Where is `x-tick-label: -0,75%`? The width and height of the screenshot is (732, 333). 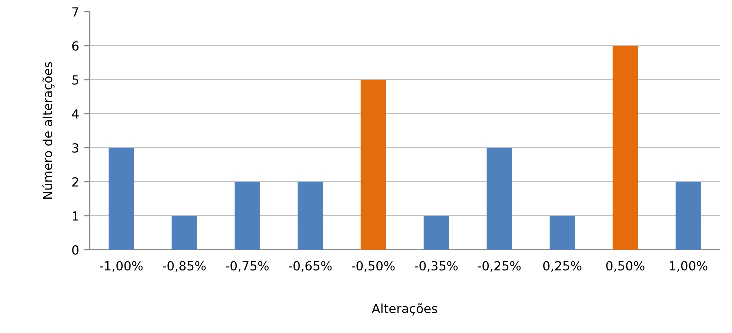
x-tick-label: -0,75% is located at coordinates (247, 266).